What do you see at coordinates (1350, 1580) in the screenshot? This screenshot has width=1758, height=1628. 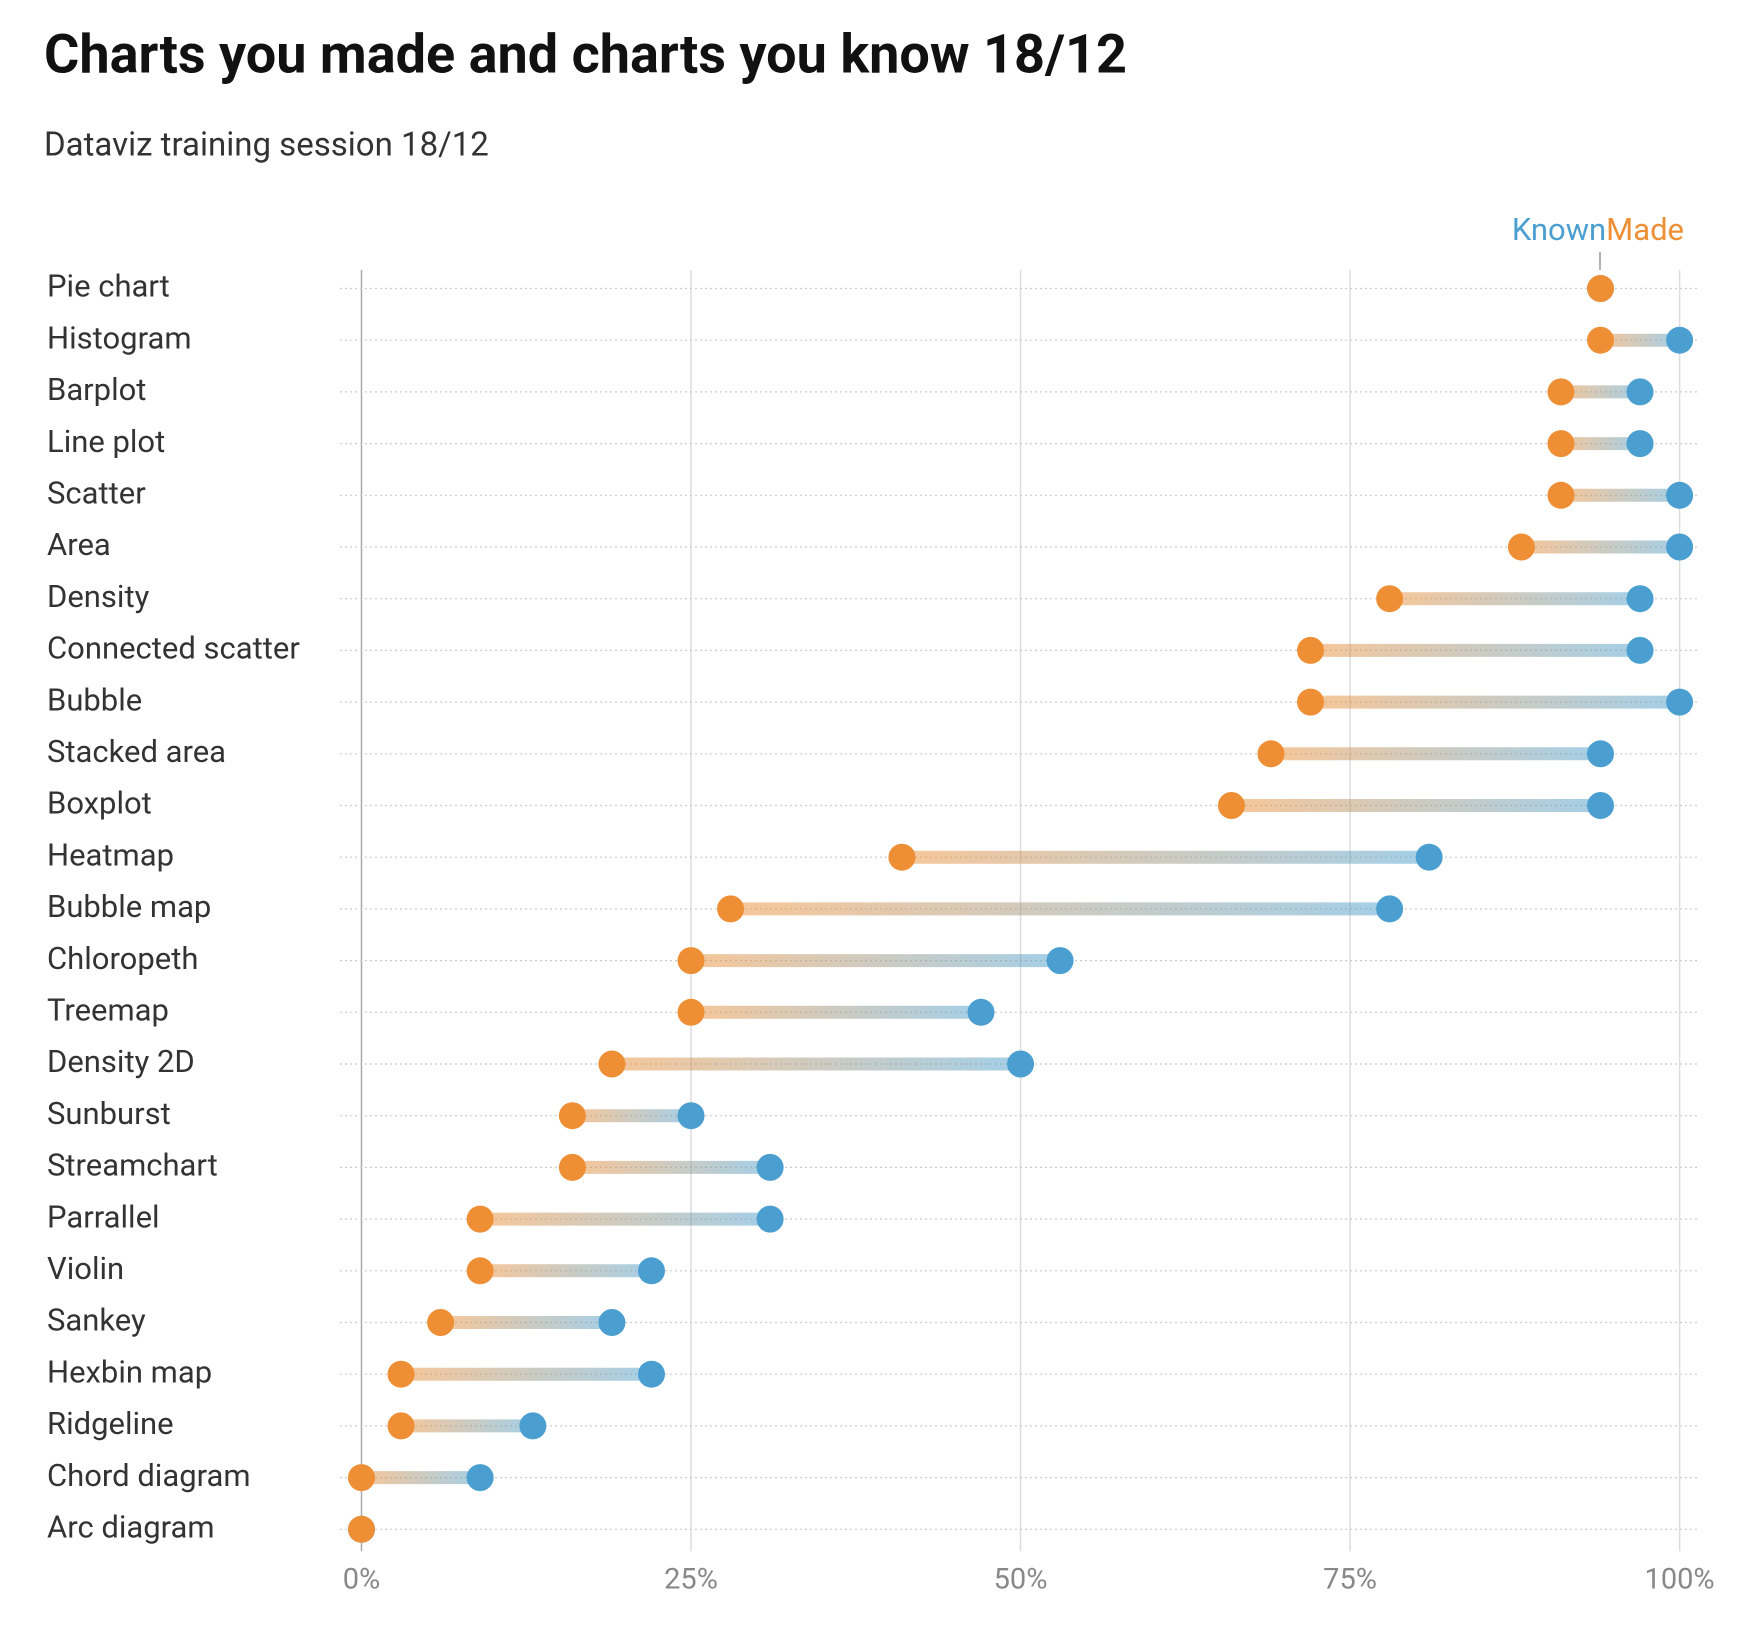 I see `x-tick-label: 75%` at bounding box center [1350, 1580].